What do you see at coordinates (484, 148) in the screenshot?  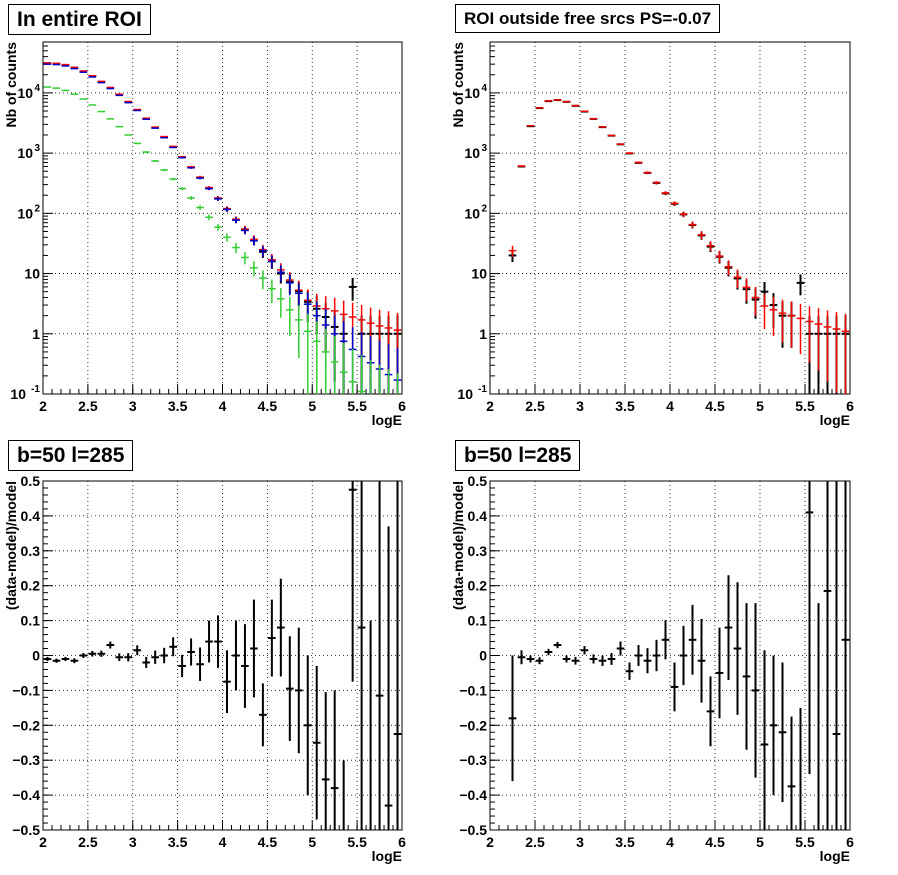 I see `y-tick-exponent: 3` at bounding box center [484, 148].